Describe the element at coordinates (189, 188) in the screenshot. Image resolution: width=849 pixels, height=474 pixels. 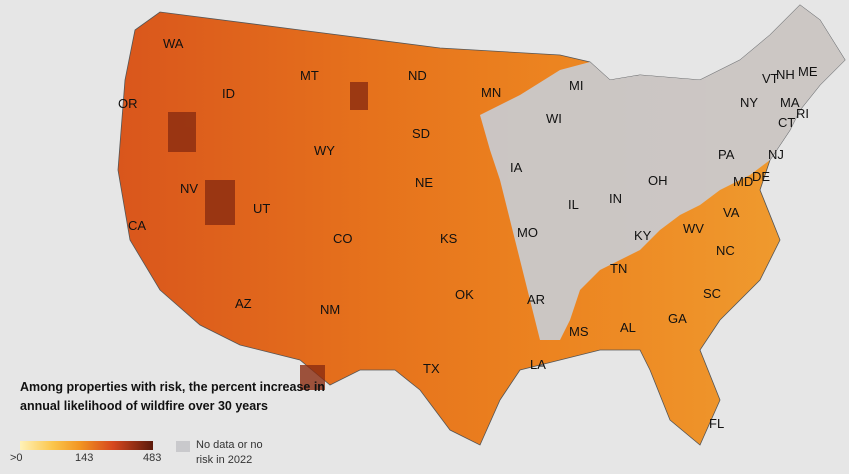
I see `label-nv: NV` at that location.